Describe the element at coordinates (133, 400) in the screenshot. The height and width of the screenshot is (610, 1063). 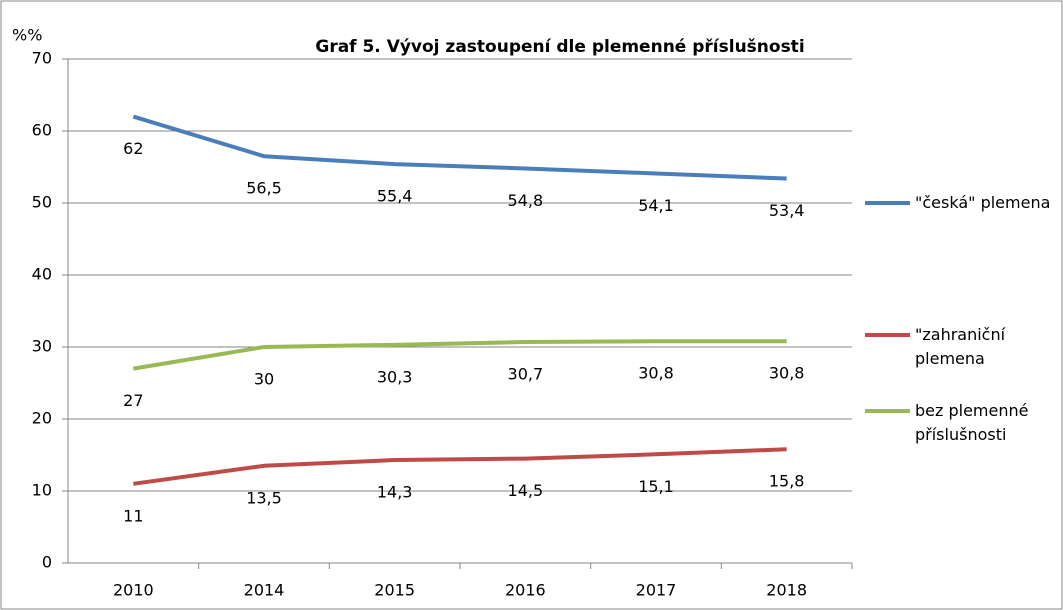
I see `data-label: 27` at that location.